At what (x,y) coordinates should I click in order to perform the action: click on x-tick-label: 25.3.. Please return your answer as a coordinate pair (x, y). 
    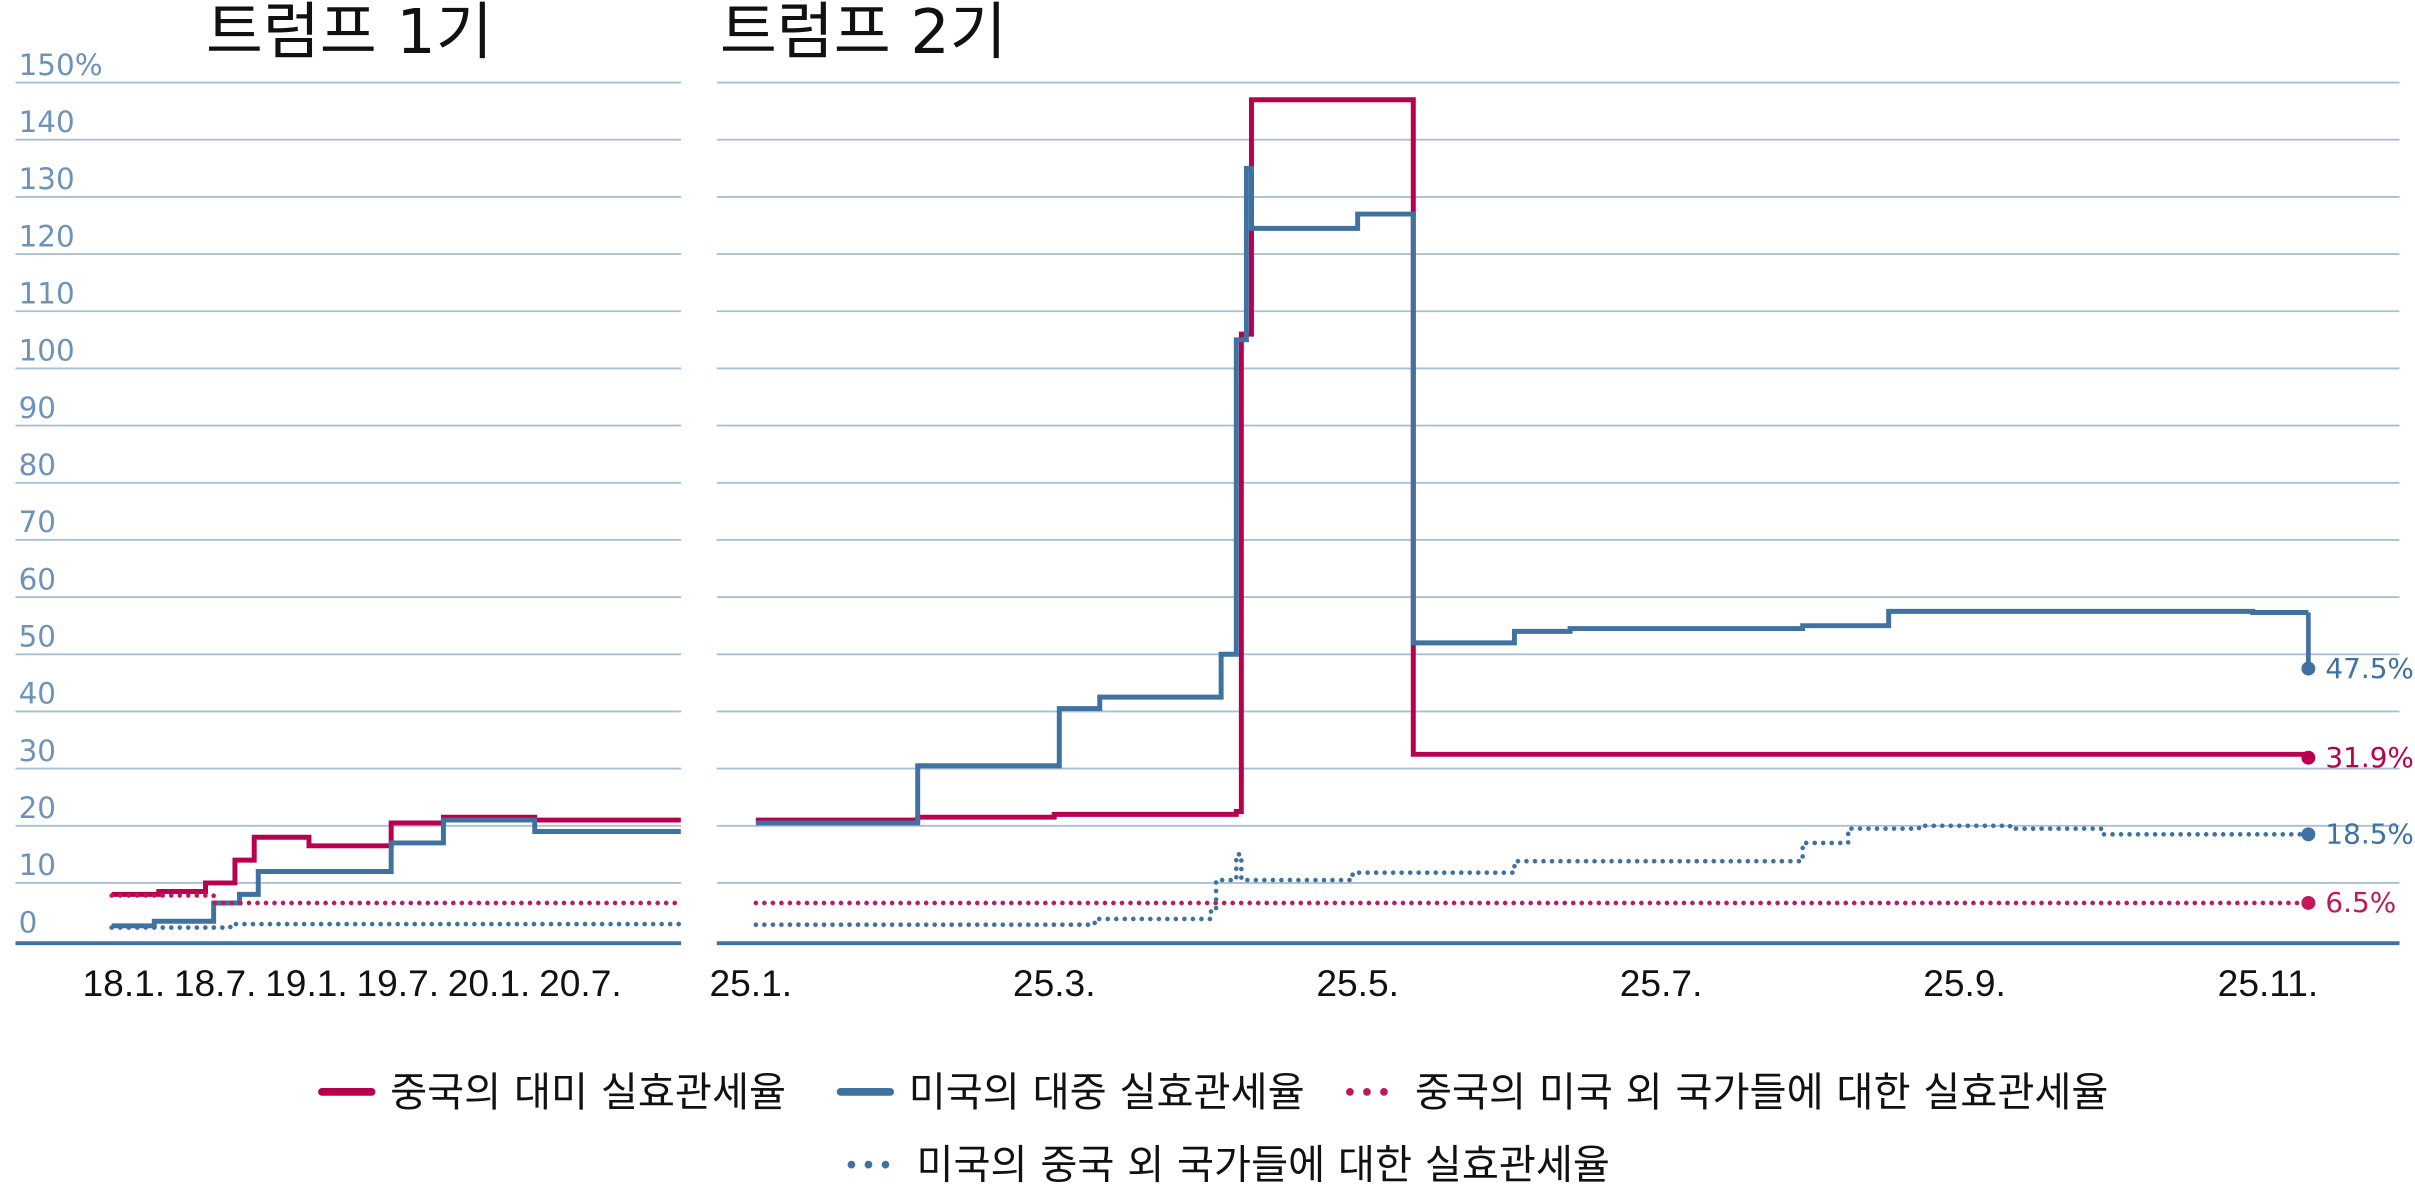
    Looking at the image, I should click on (1054, 983).